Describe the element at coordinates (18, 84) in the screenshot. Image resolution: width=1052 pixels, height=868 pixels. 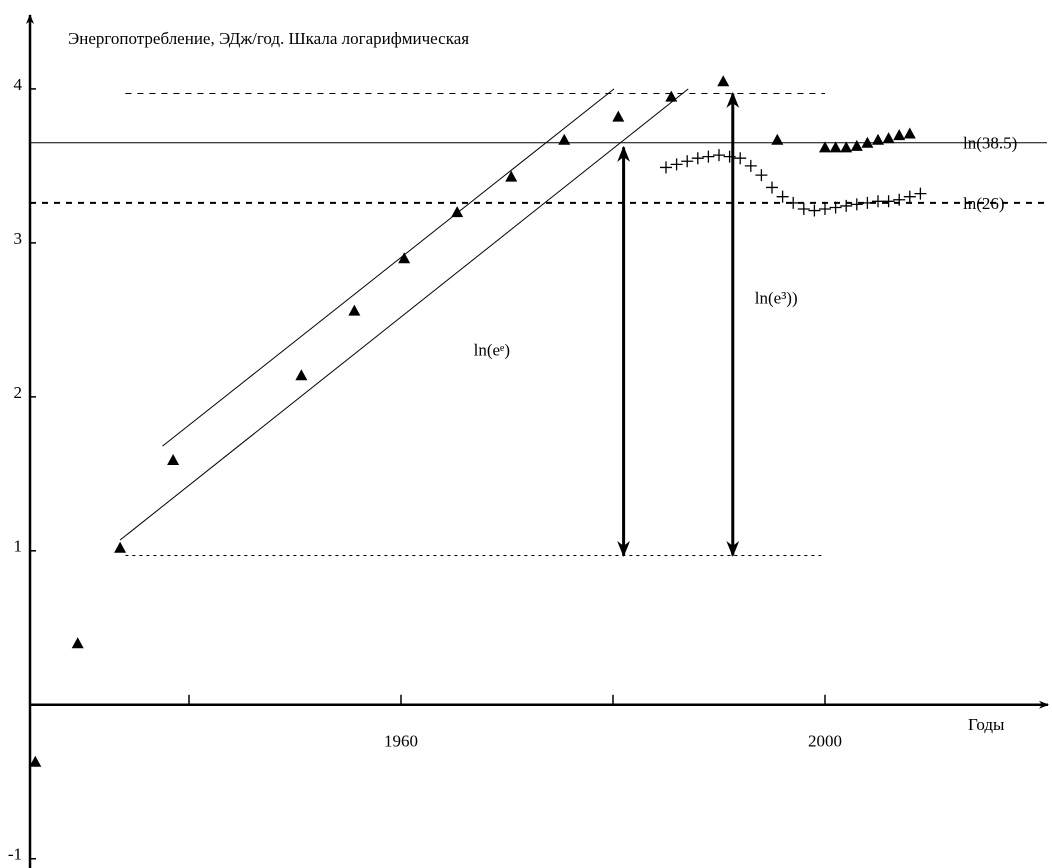
I see `y-tick-label: 4` at that location.